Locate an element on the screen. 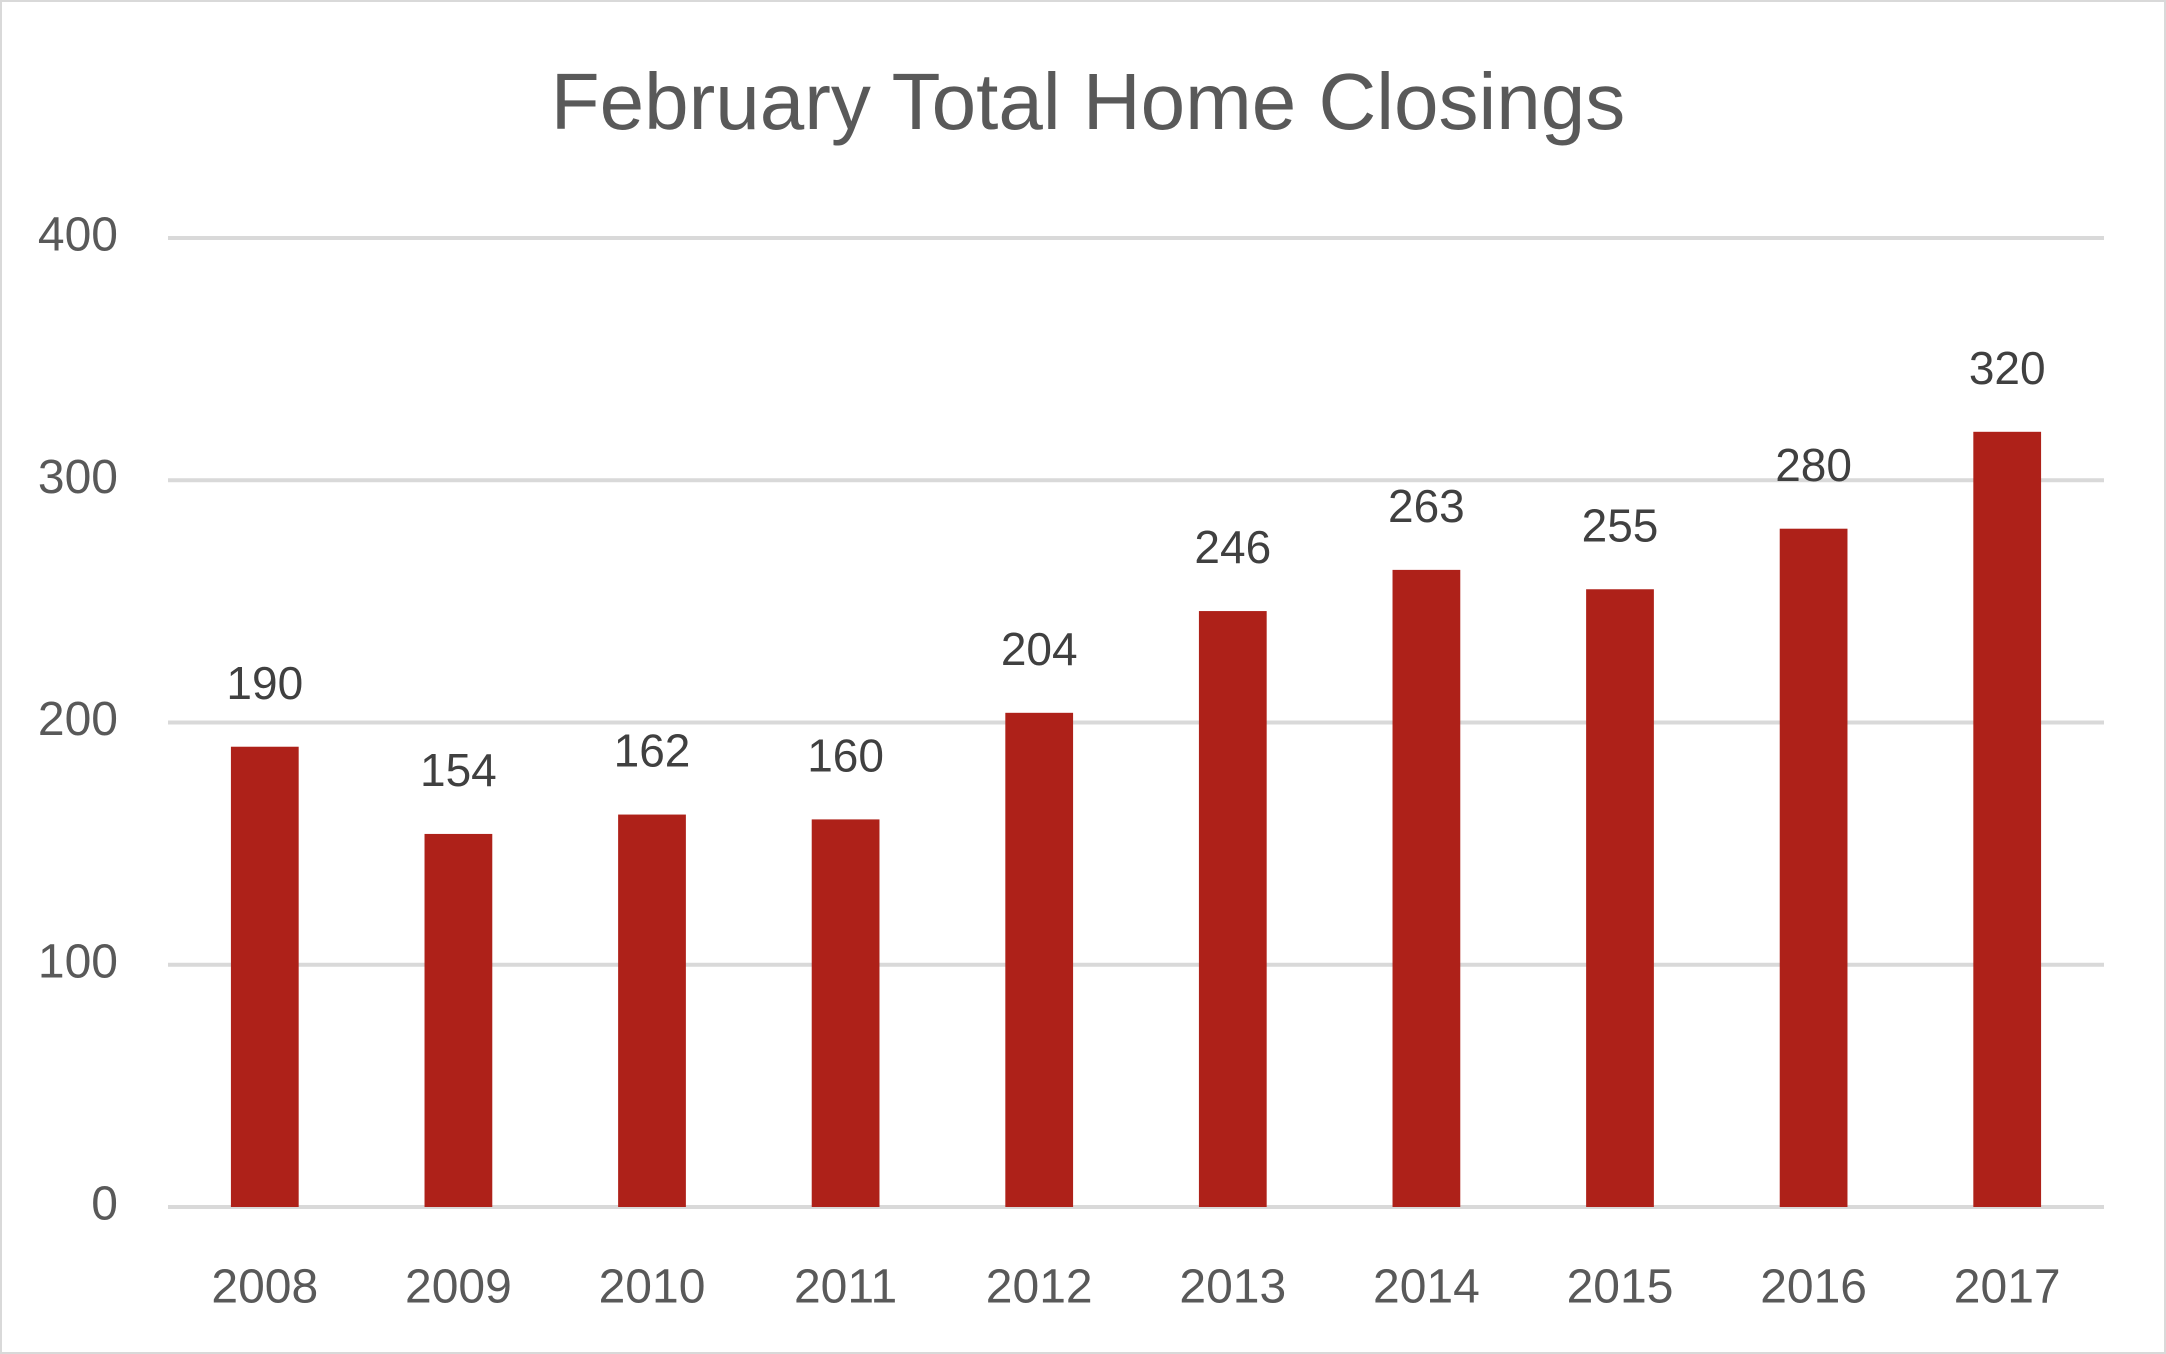 This screenshot has height=1354, width=2166. x-tick-label: 2010 is located at coordinates (652, 1287).